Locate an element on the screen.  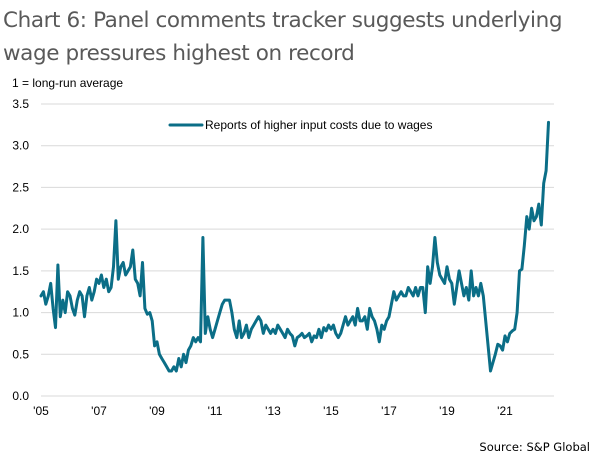
x-axis-ticks: '05 '07 '09 '11 '13 '15 '17 '19 '21 is located at coordinates (273, 411).